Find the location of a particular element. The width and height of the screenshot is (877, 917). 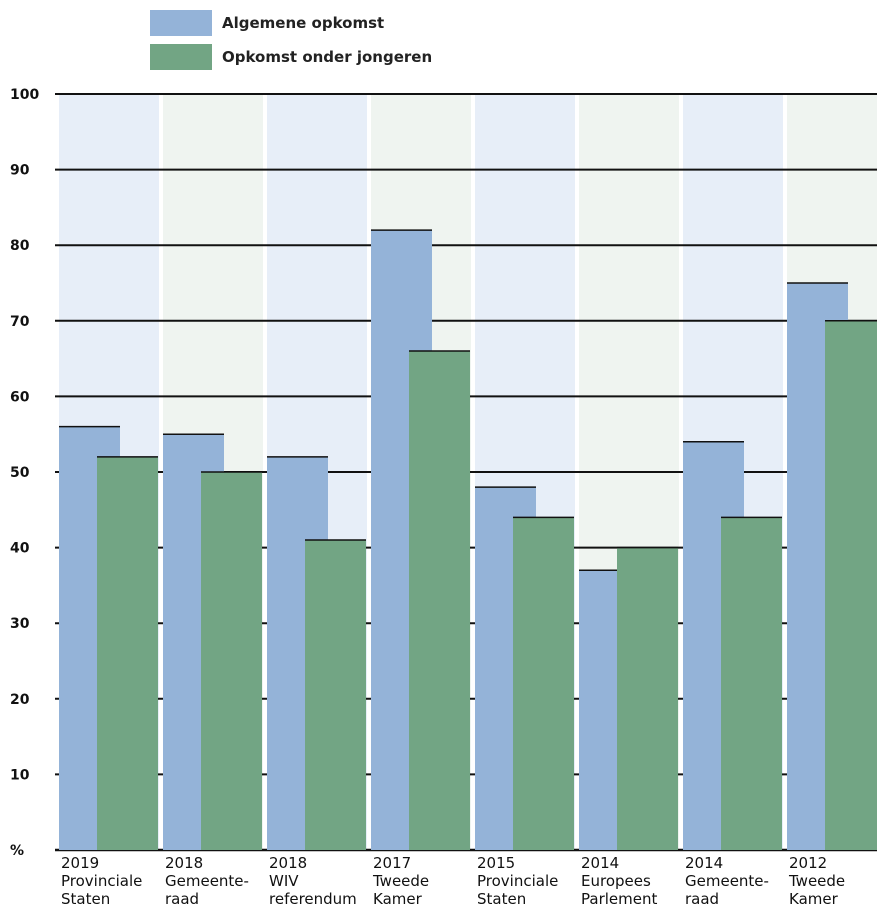

legend-item-jongeren: Opkomst onder jongeren is located at coordinates (291, 57).